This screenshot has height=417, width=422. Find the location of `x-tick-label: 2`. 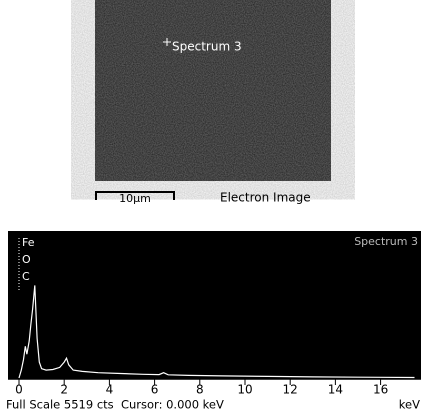

x-tick-label: 2 is located at coordinates (64, 390).